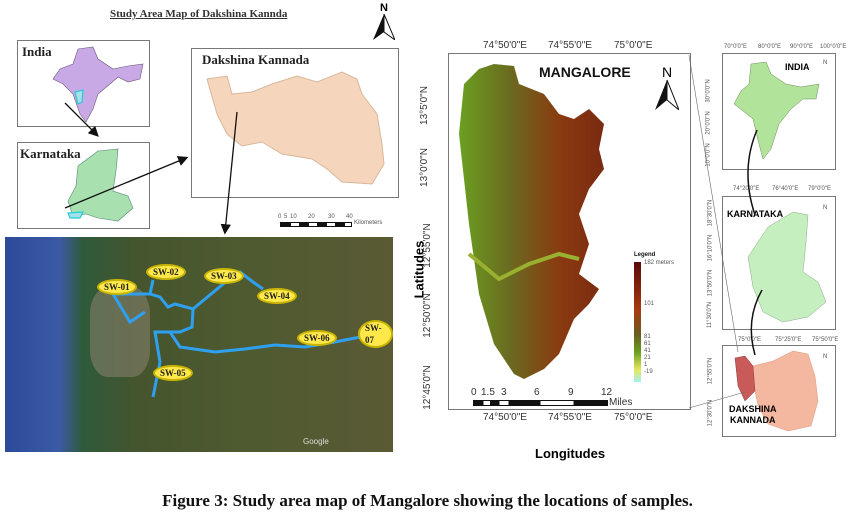 This screenshot has height=524, width=855. What do you see at coordinates (570, 45) in the screenshot?
I see `lon-tick-top: 74°55'0"E` at bounding box center [570, 45].